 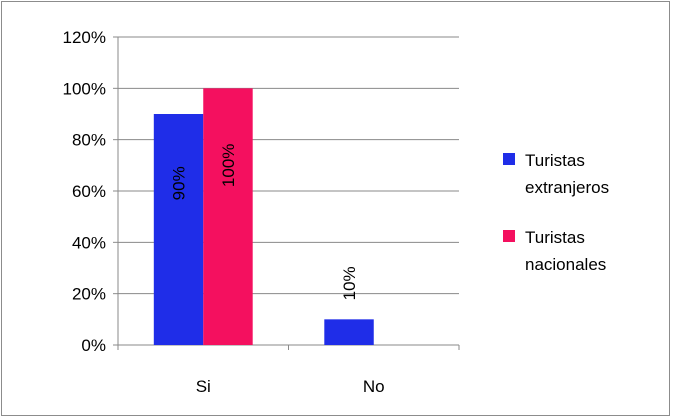 I want to click on y-tick-label: 40%, so click(x=89, y=242).